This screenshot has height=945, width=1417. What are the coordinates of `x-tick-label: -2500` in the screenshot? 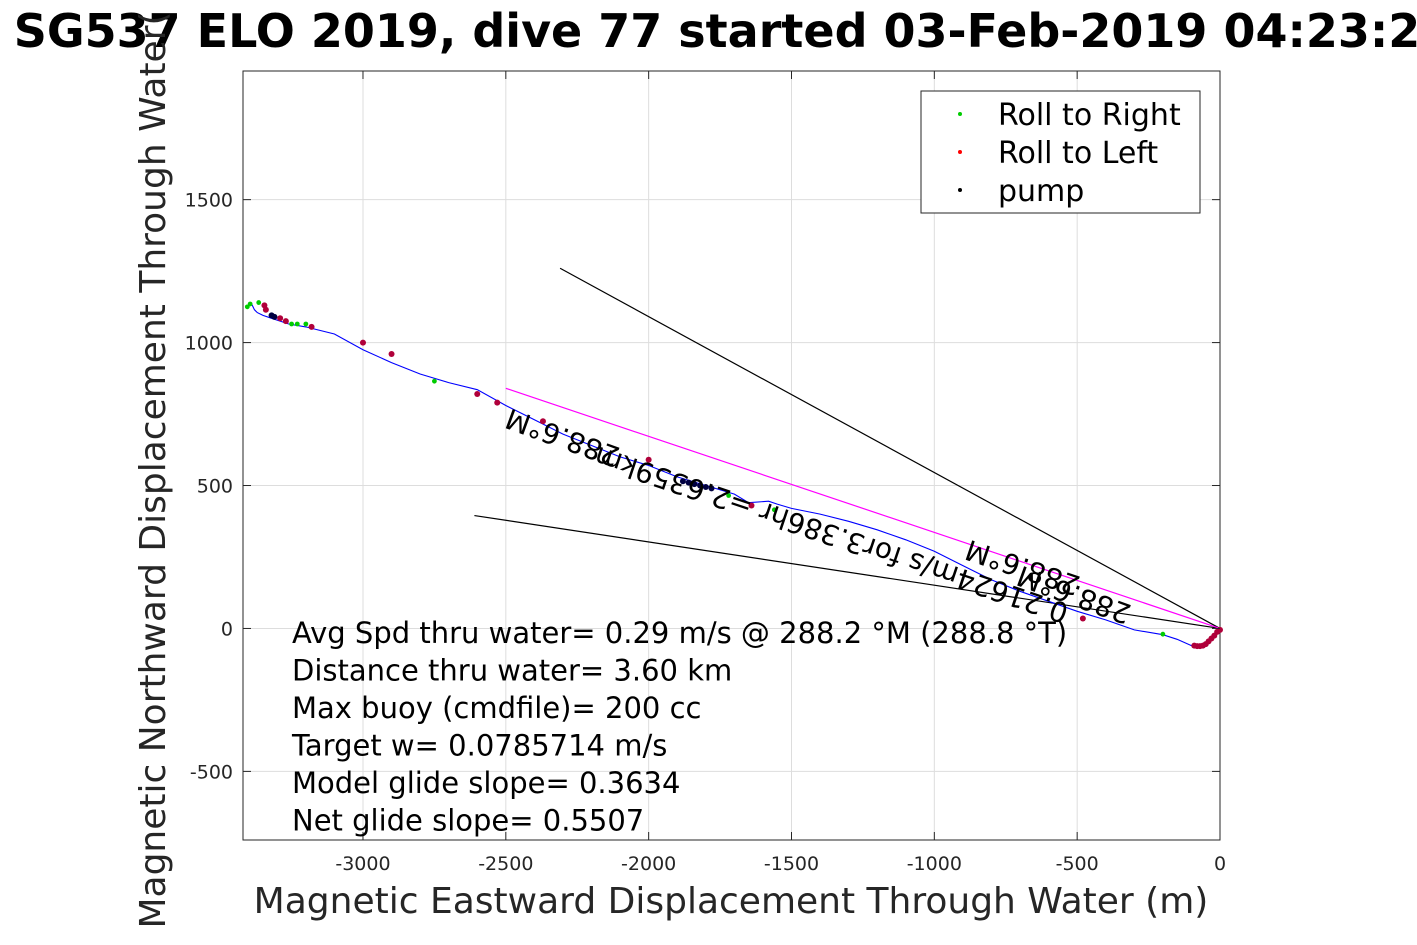 It's located at (505, 864).